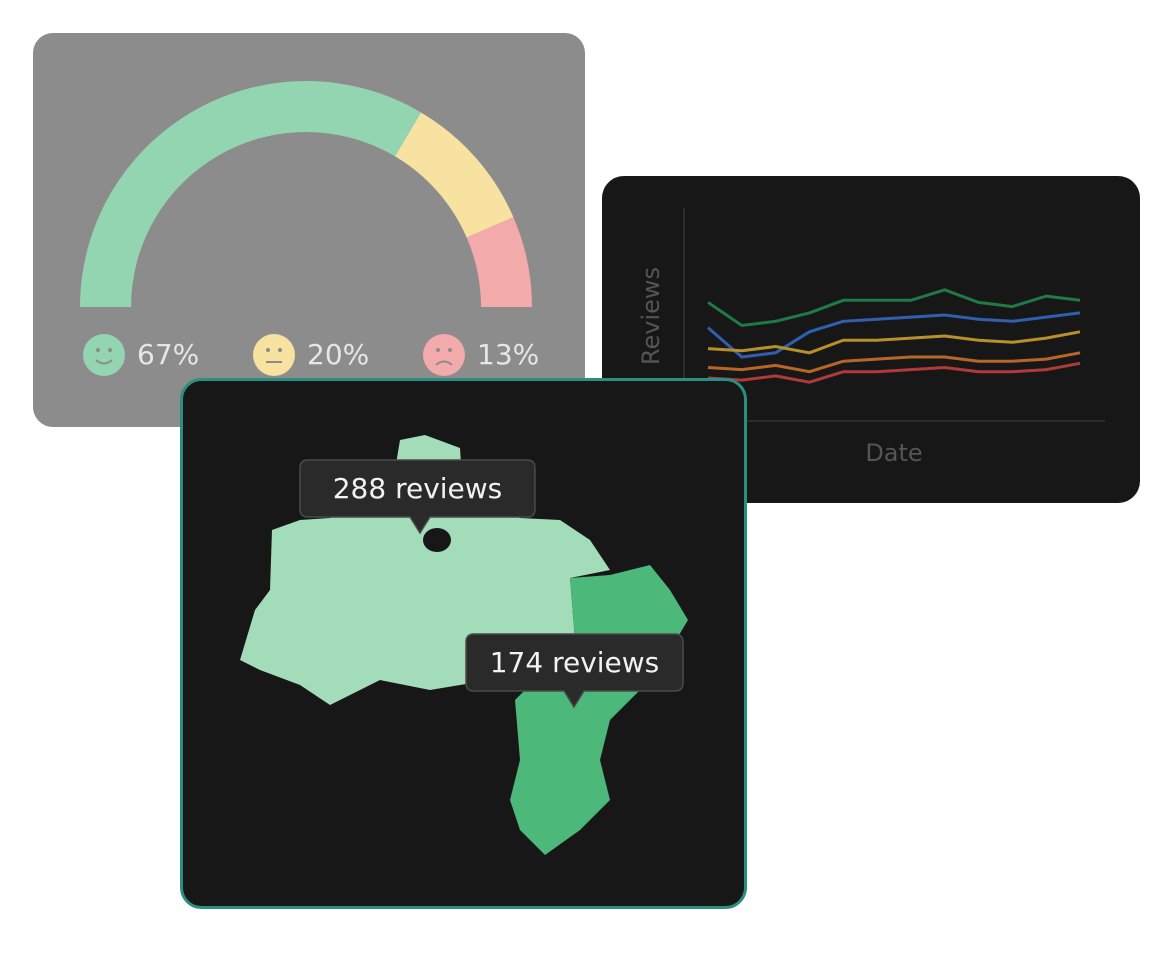  I want to click on gauge-label: 13%, so click(508, 354).